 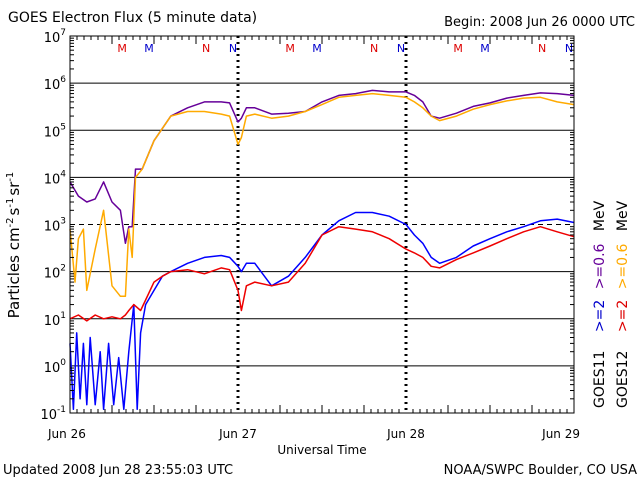 I want to click on updated-label: Updated 2008 Jun 28 23:55:03 UTC, so click(x=118, y=470).